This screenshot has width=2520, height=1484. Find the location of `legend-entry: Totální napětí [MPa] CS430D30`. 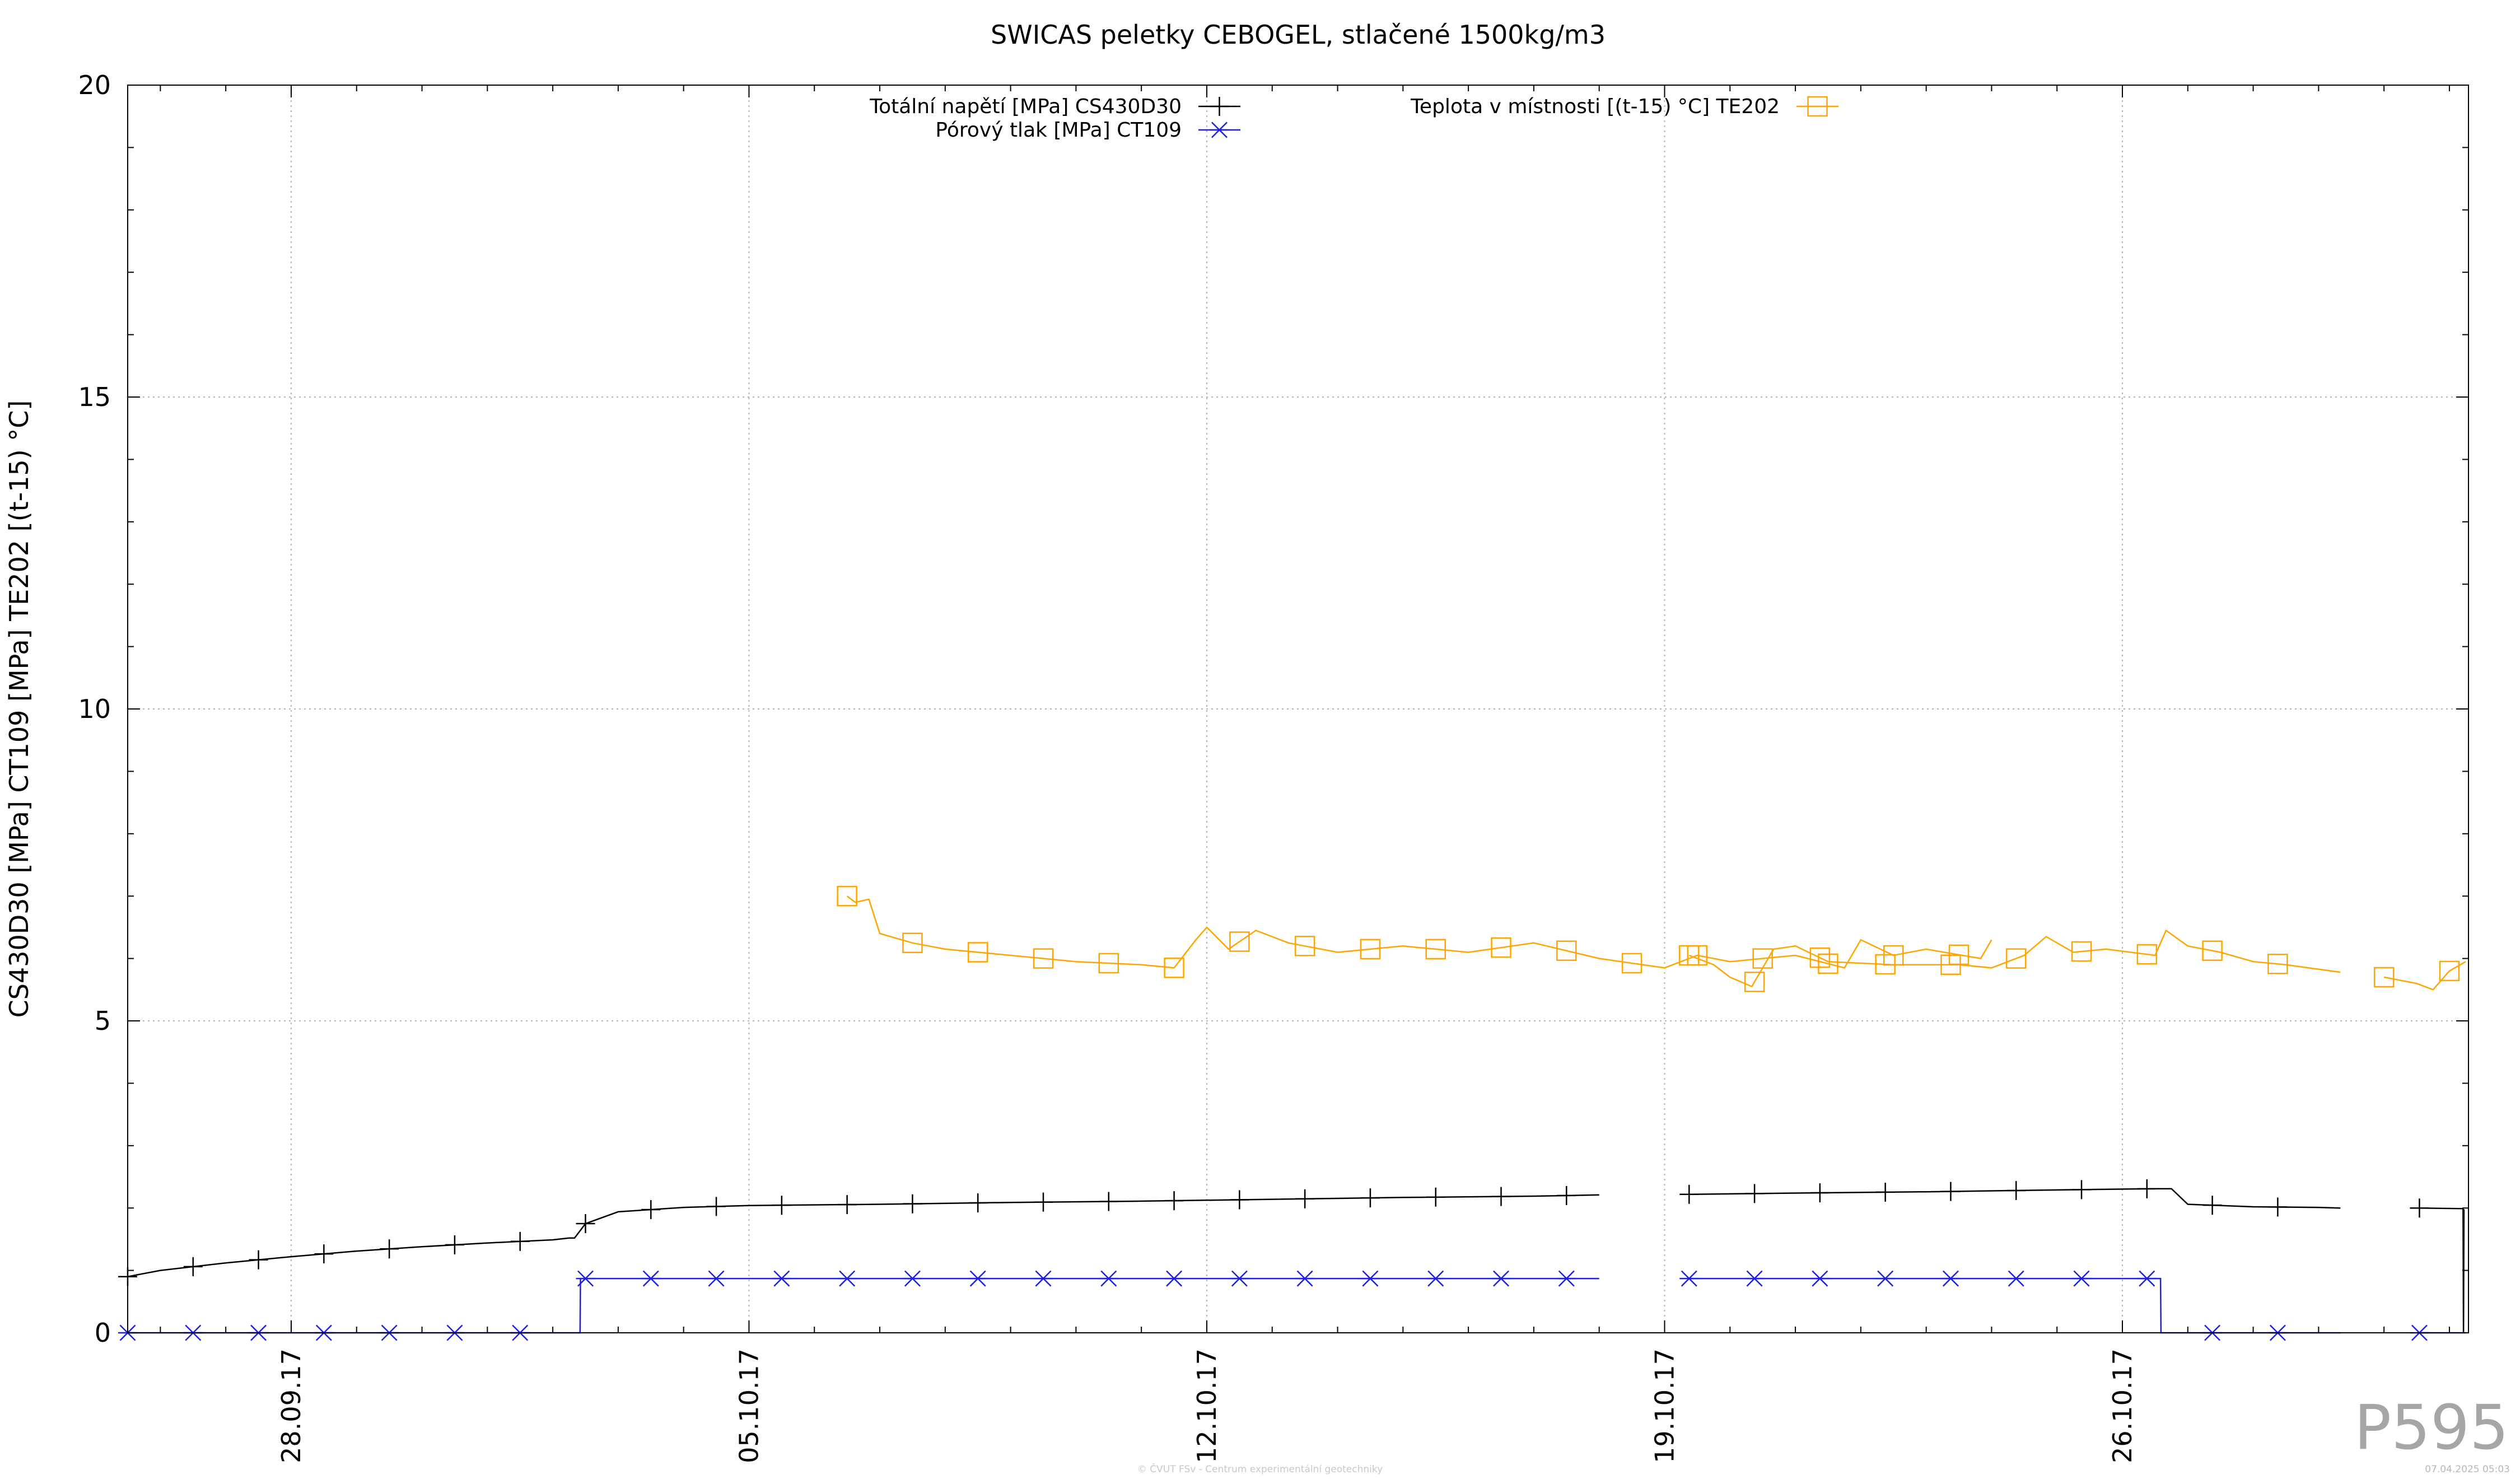

legend-entry: Totální napětí [MPa] CS430D30 is located at coordinates (1055, 107).